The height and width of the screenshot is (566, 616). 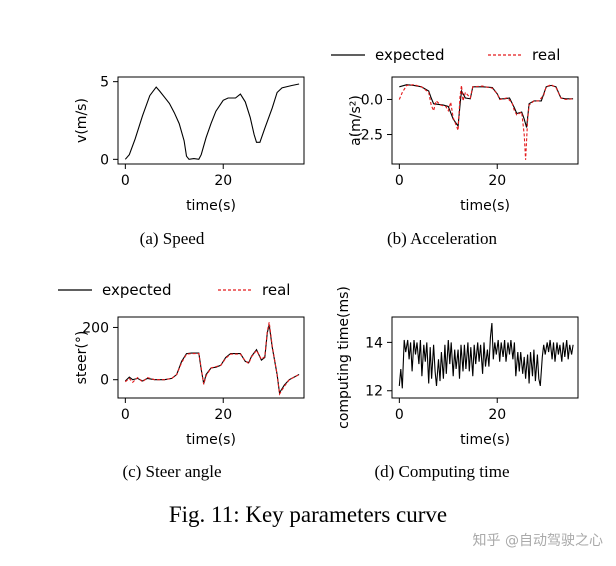 What do you see at coordinates (356, 120) in the screenshot?
I see `y-axis-label: a(m/s²)` at bounding box center [356, 120].